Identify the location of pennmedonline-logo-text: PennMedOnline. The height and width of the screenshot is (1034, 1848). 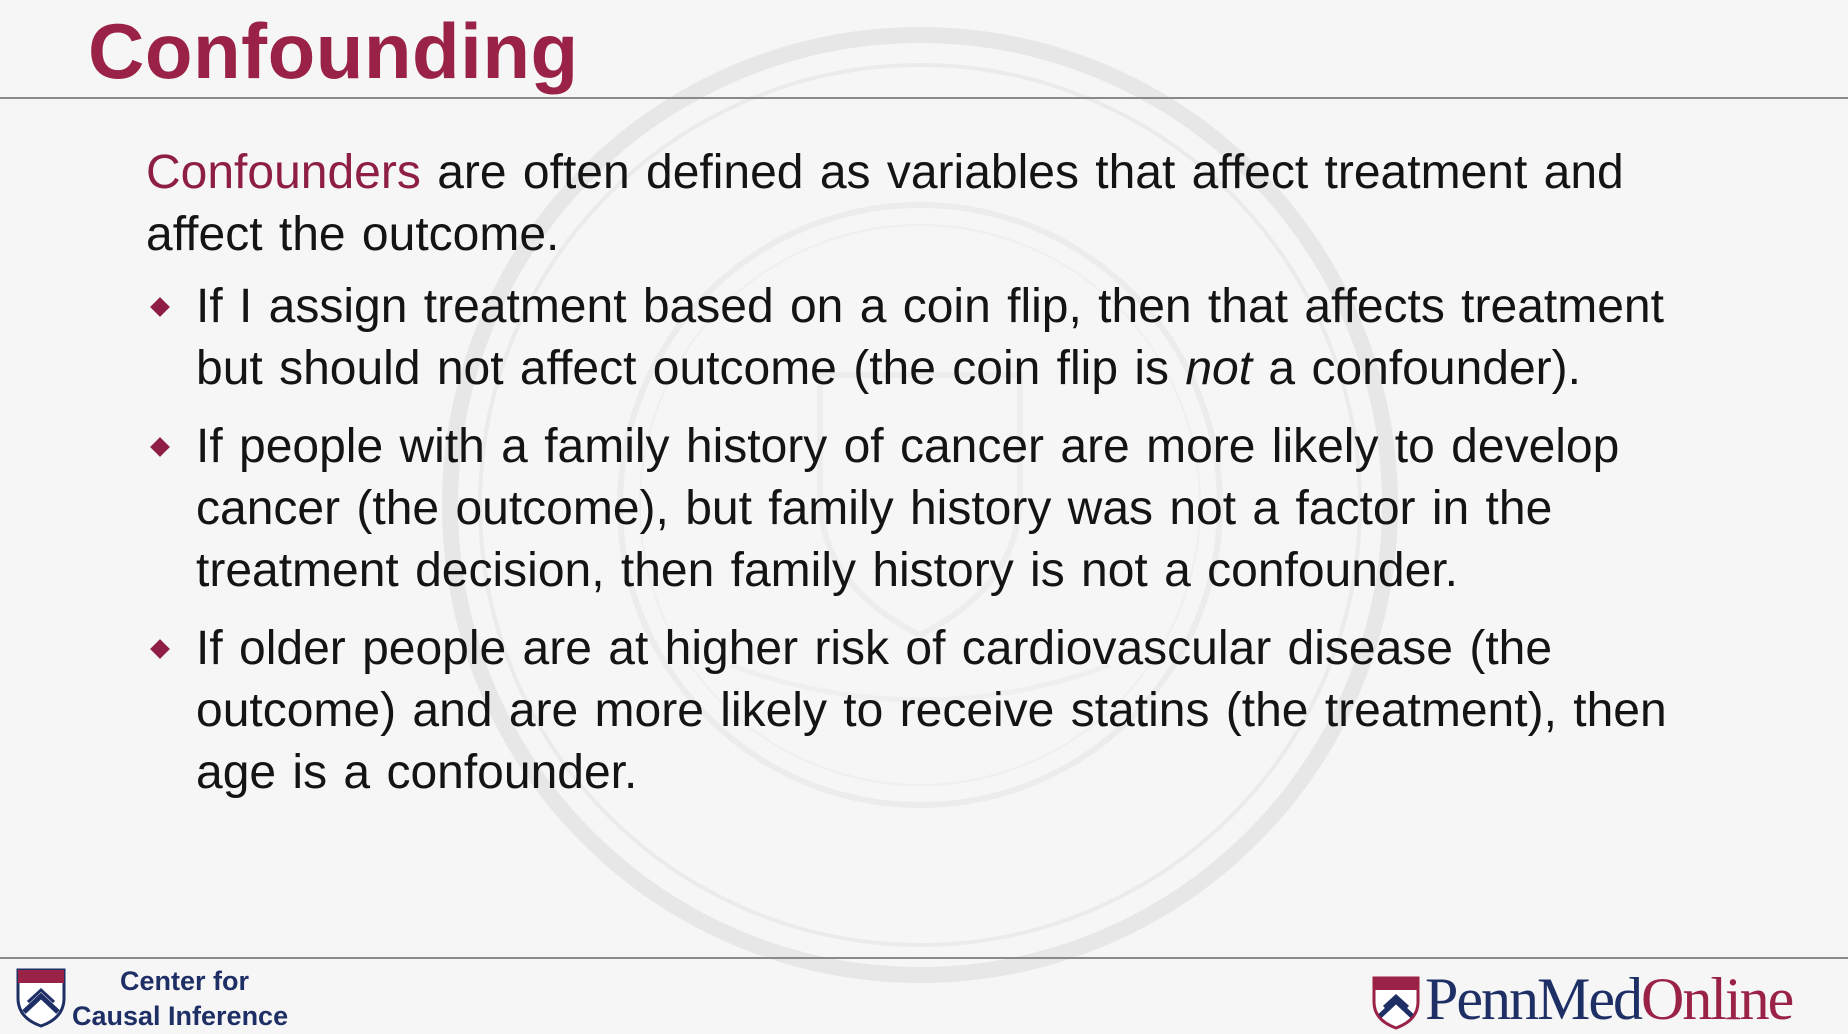
(1609, 999).